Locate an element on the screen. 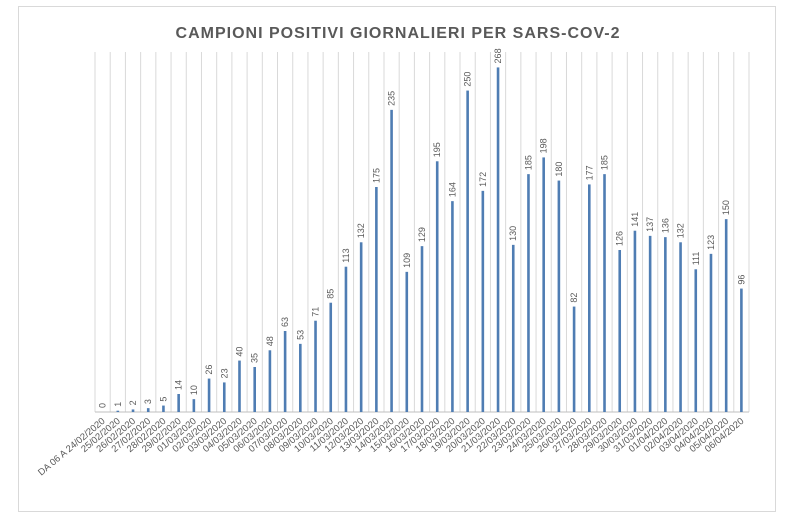 The width and height of the screenshot is (798, 519). data-label: 71 is located at coordinates (316, 312).